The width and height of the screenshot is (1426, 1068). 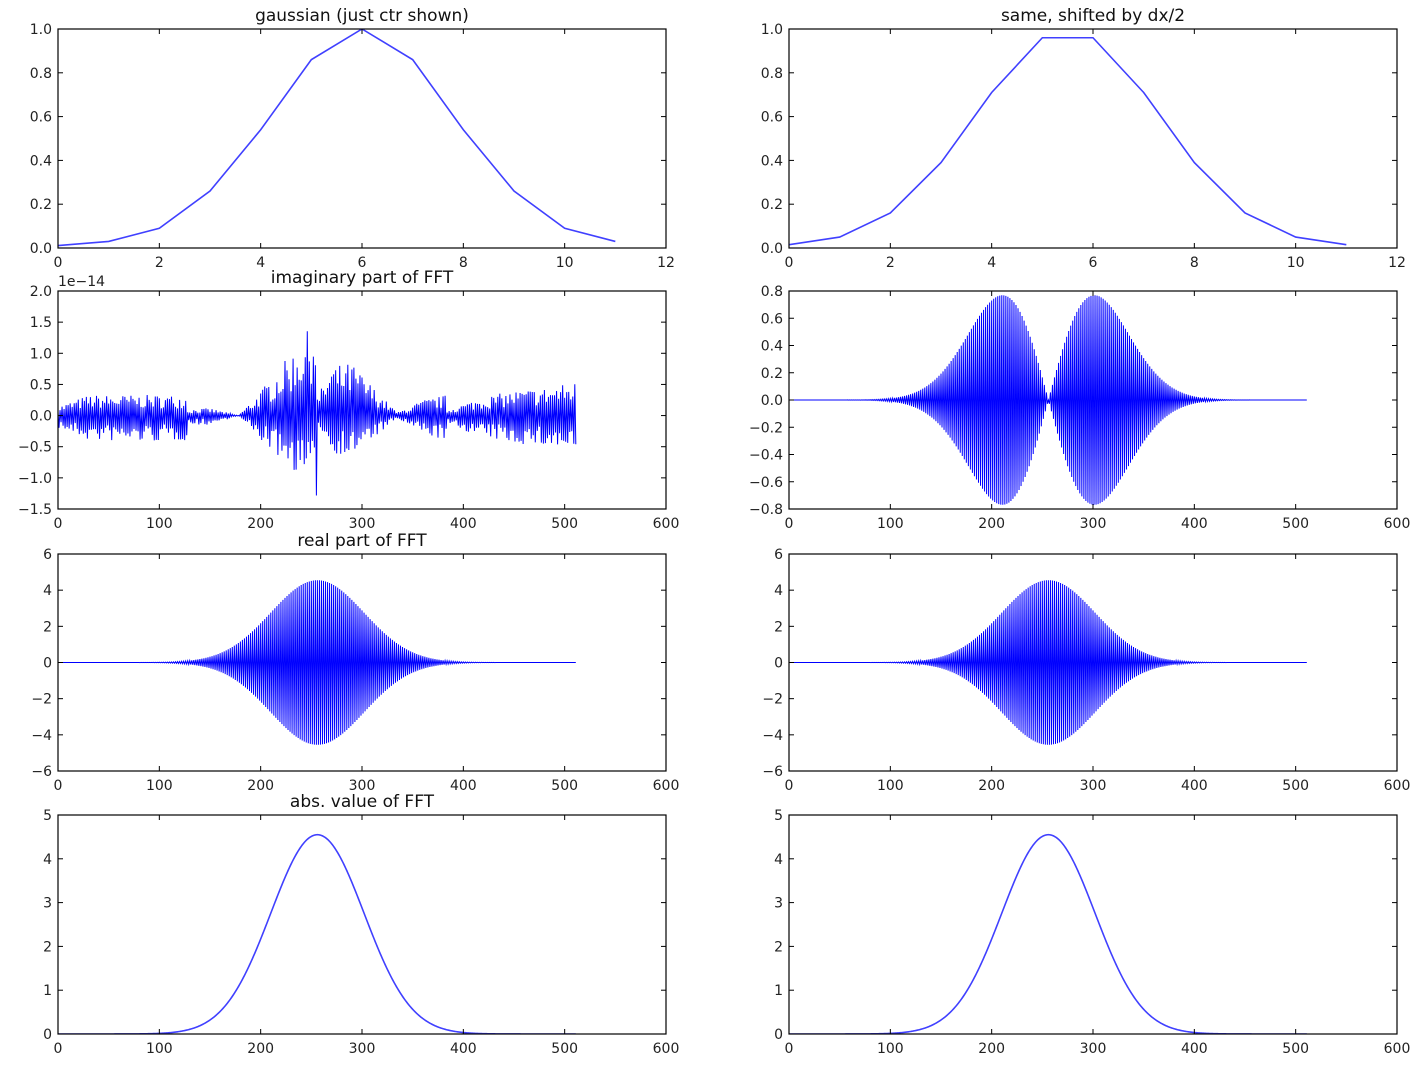 What do you see at coordinates (41, 385) in the screenshot?
I see `y-tick-label: 0.5` at bounding box center [41, 385].